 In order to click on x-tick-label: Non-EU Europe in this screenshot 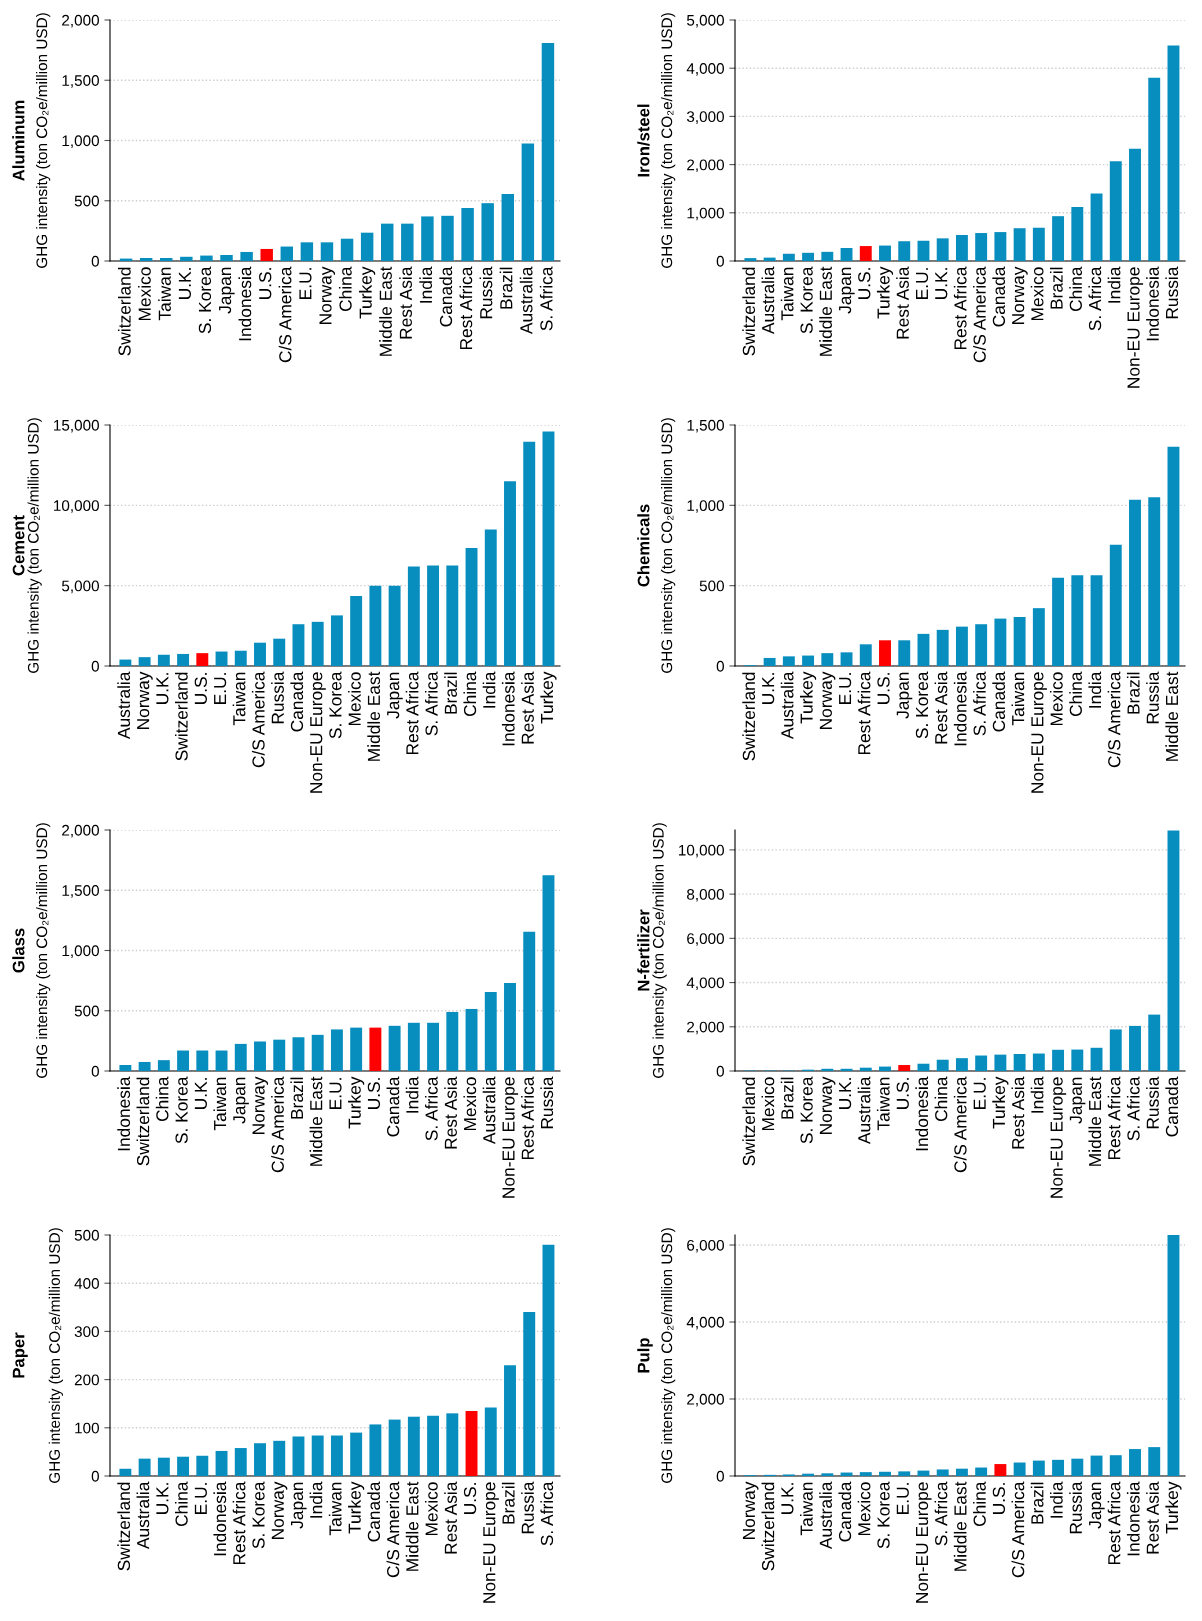, I will do `click(1058, 1137)`.